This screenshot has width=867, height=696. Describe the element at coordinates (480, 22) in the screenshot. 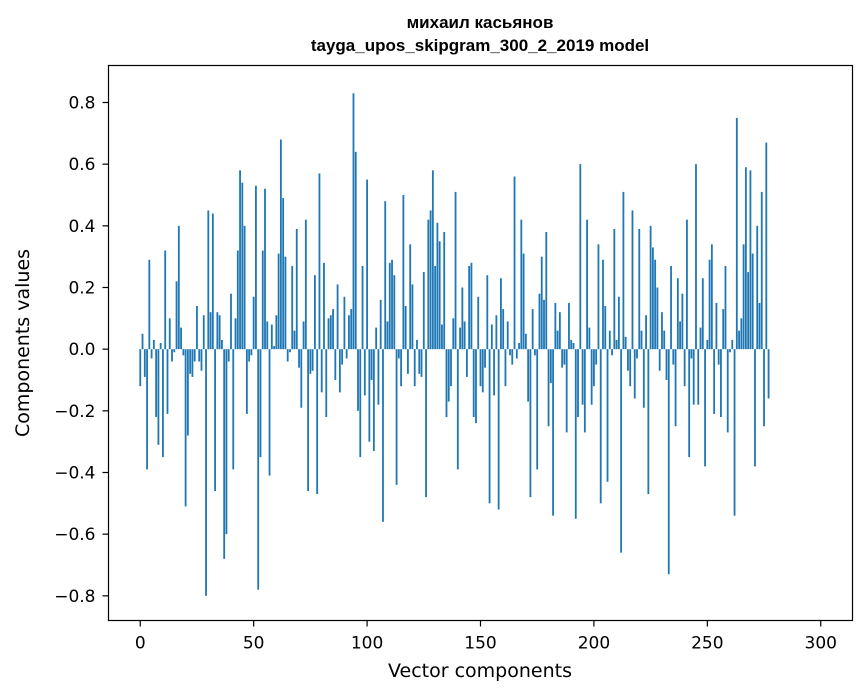

I see `chart-title-line1: михаил касьянов` at that location.